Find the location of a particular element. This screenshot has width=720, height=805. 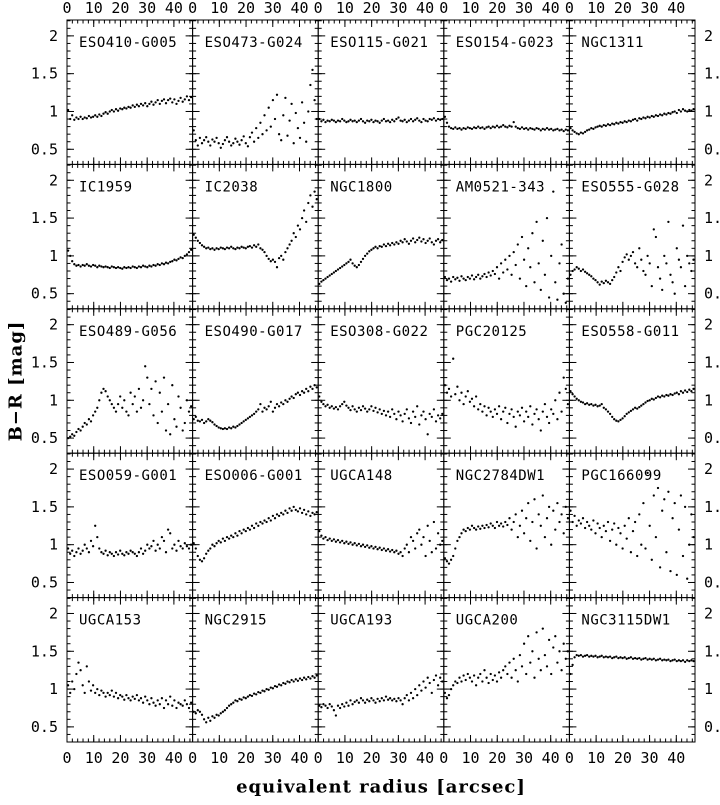

panel-NGC2784DW1: NGC2784DW1 is located at coordinates (506, 525).